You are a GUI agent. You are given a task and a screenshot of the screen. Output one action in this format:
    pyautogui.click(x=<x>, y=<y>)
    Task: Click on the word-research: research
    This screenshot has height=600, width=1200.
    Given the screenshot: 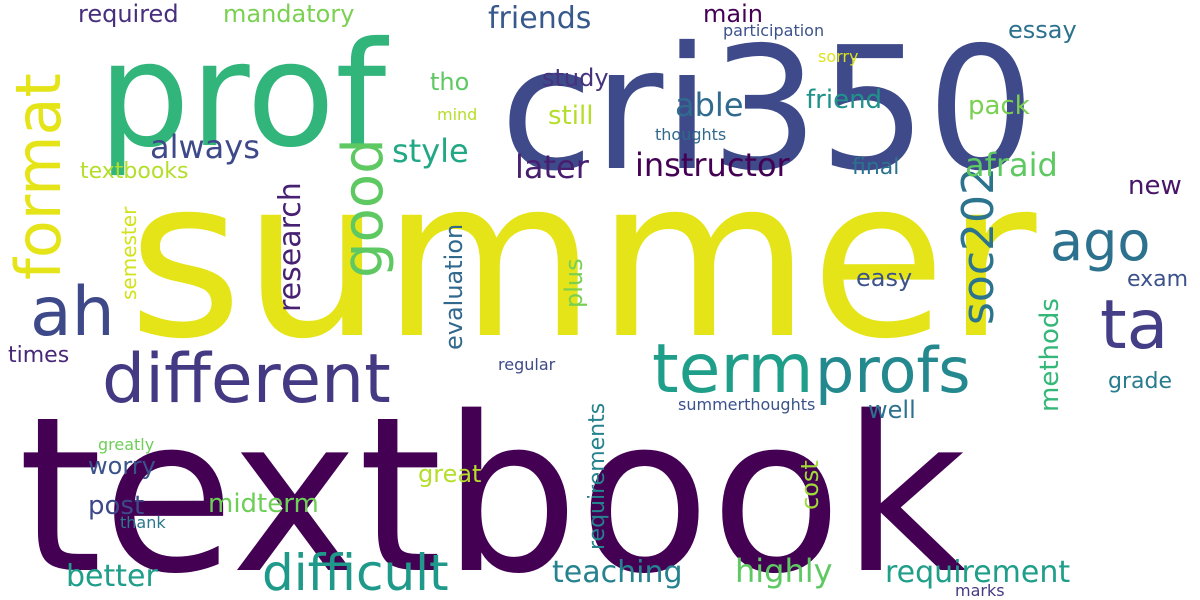 What is the action you would take?
    pyautogui.click(x=290, y=247)
    